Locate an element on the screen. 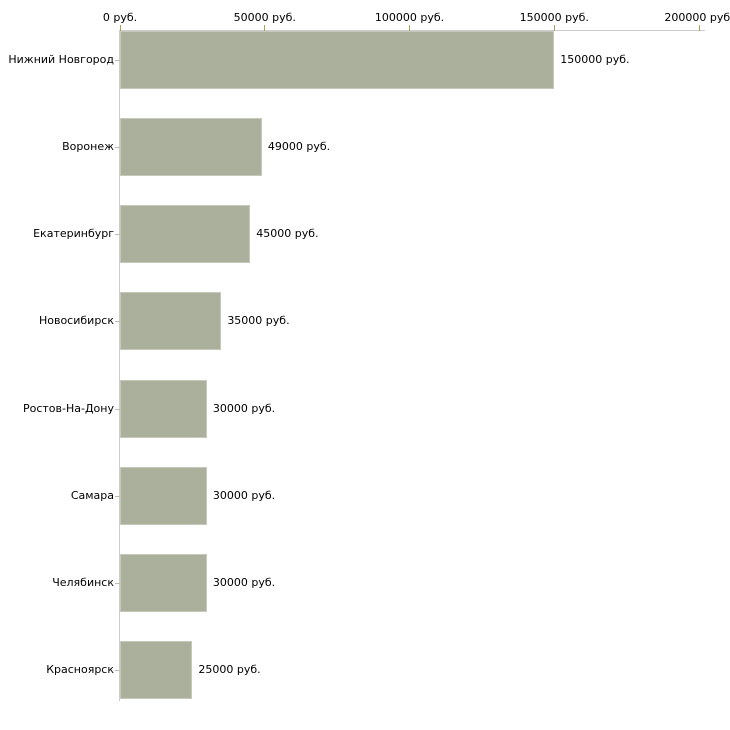 The width and height of the screenshot is (730, 730). value-label: 49000 руб. is located at coordinates (299, 147).